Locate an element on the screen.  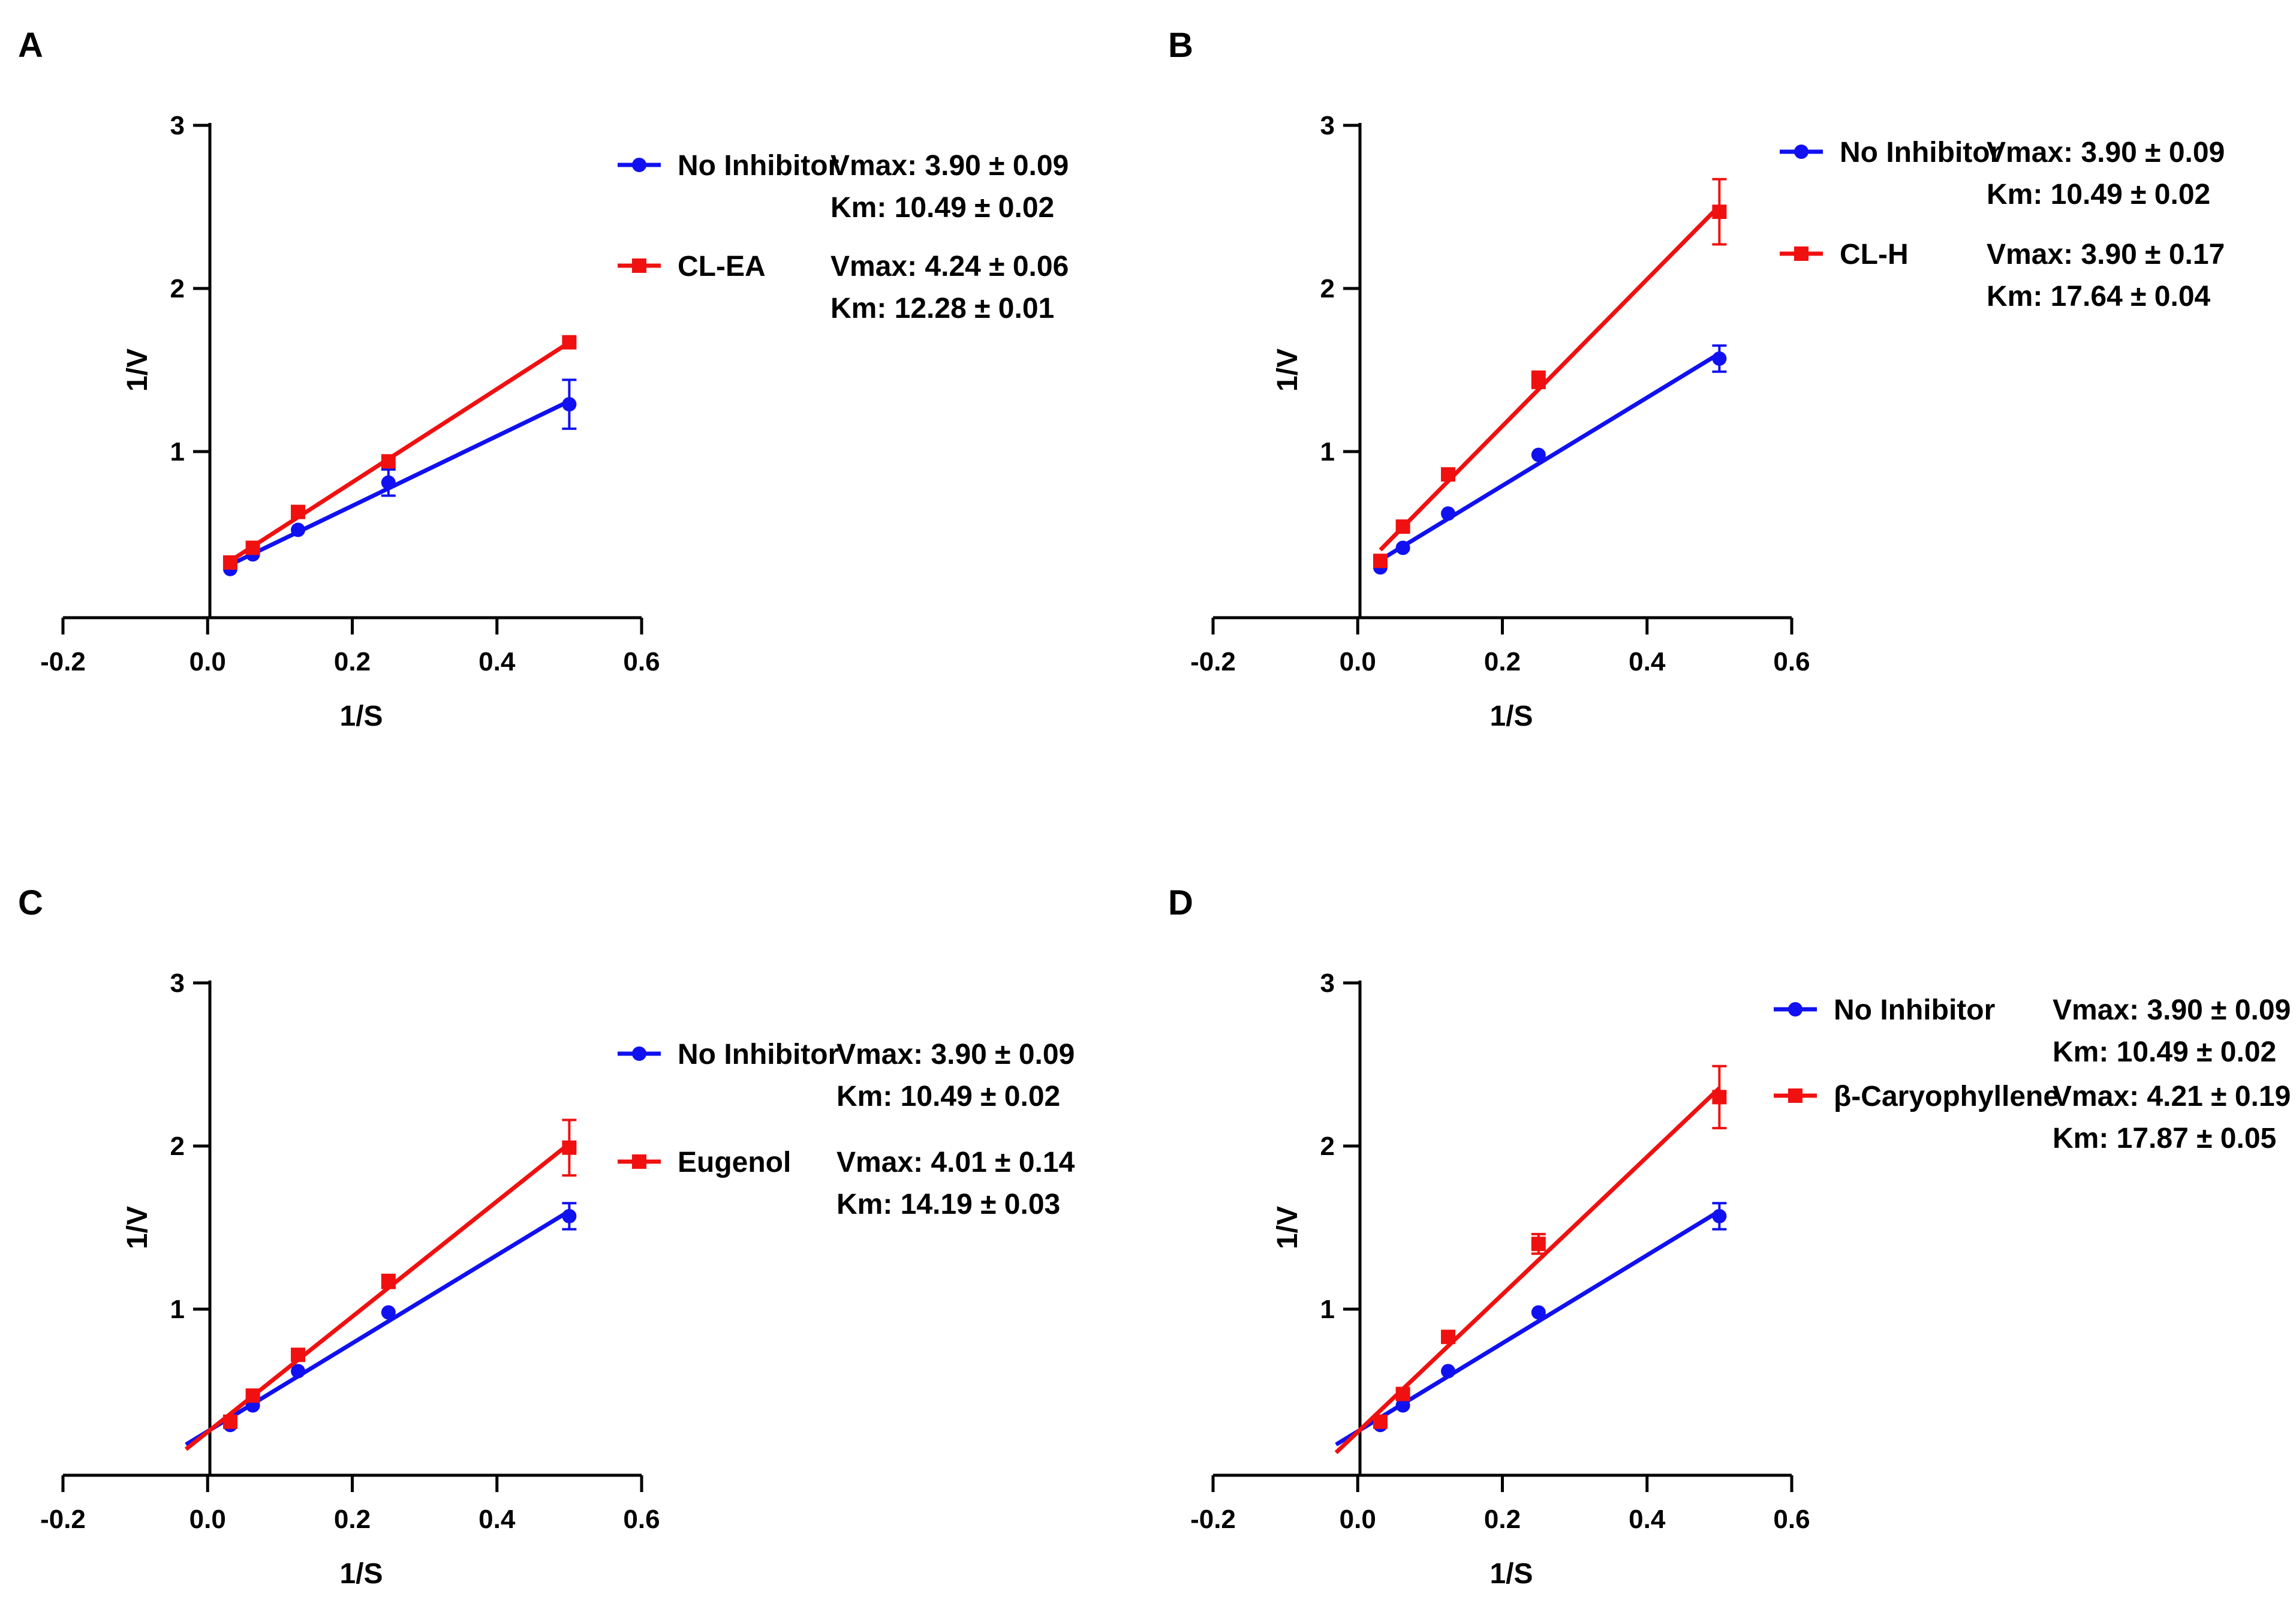
legend-label: β-Caryophyllene is located at coordinates (1946, 1096).